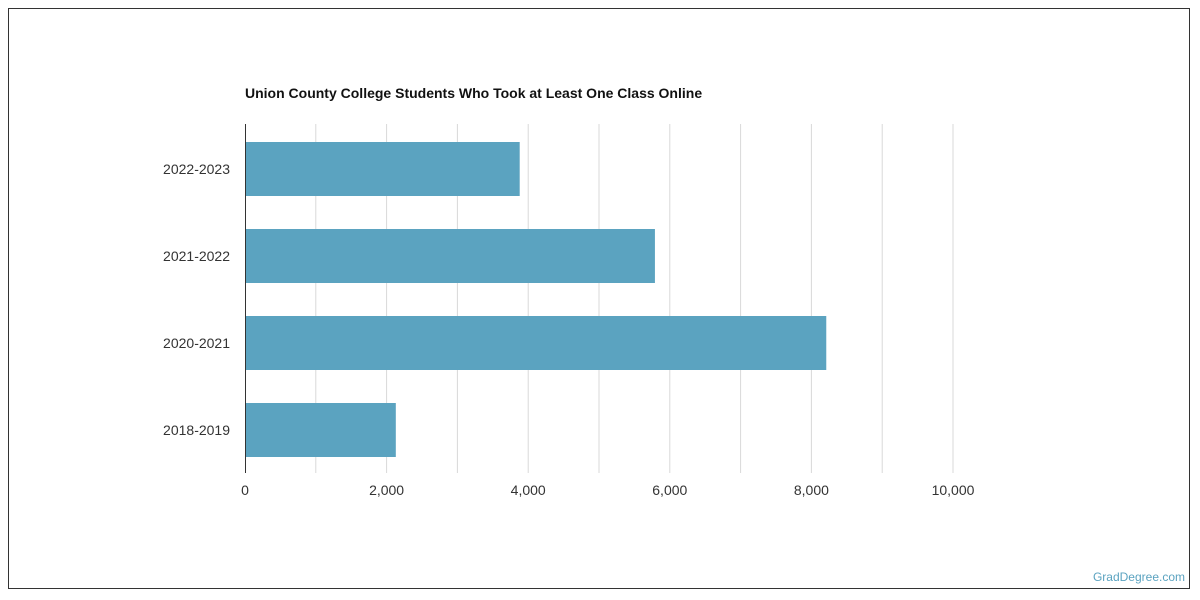 Image resolution: width=1200 pixels, height=600 pixels. I want to click on x-tick-label: 8,000, so click(811, 490).